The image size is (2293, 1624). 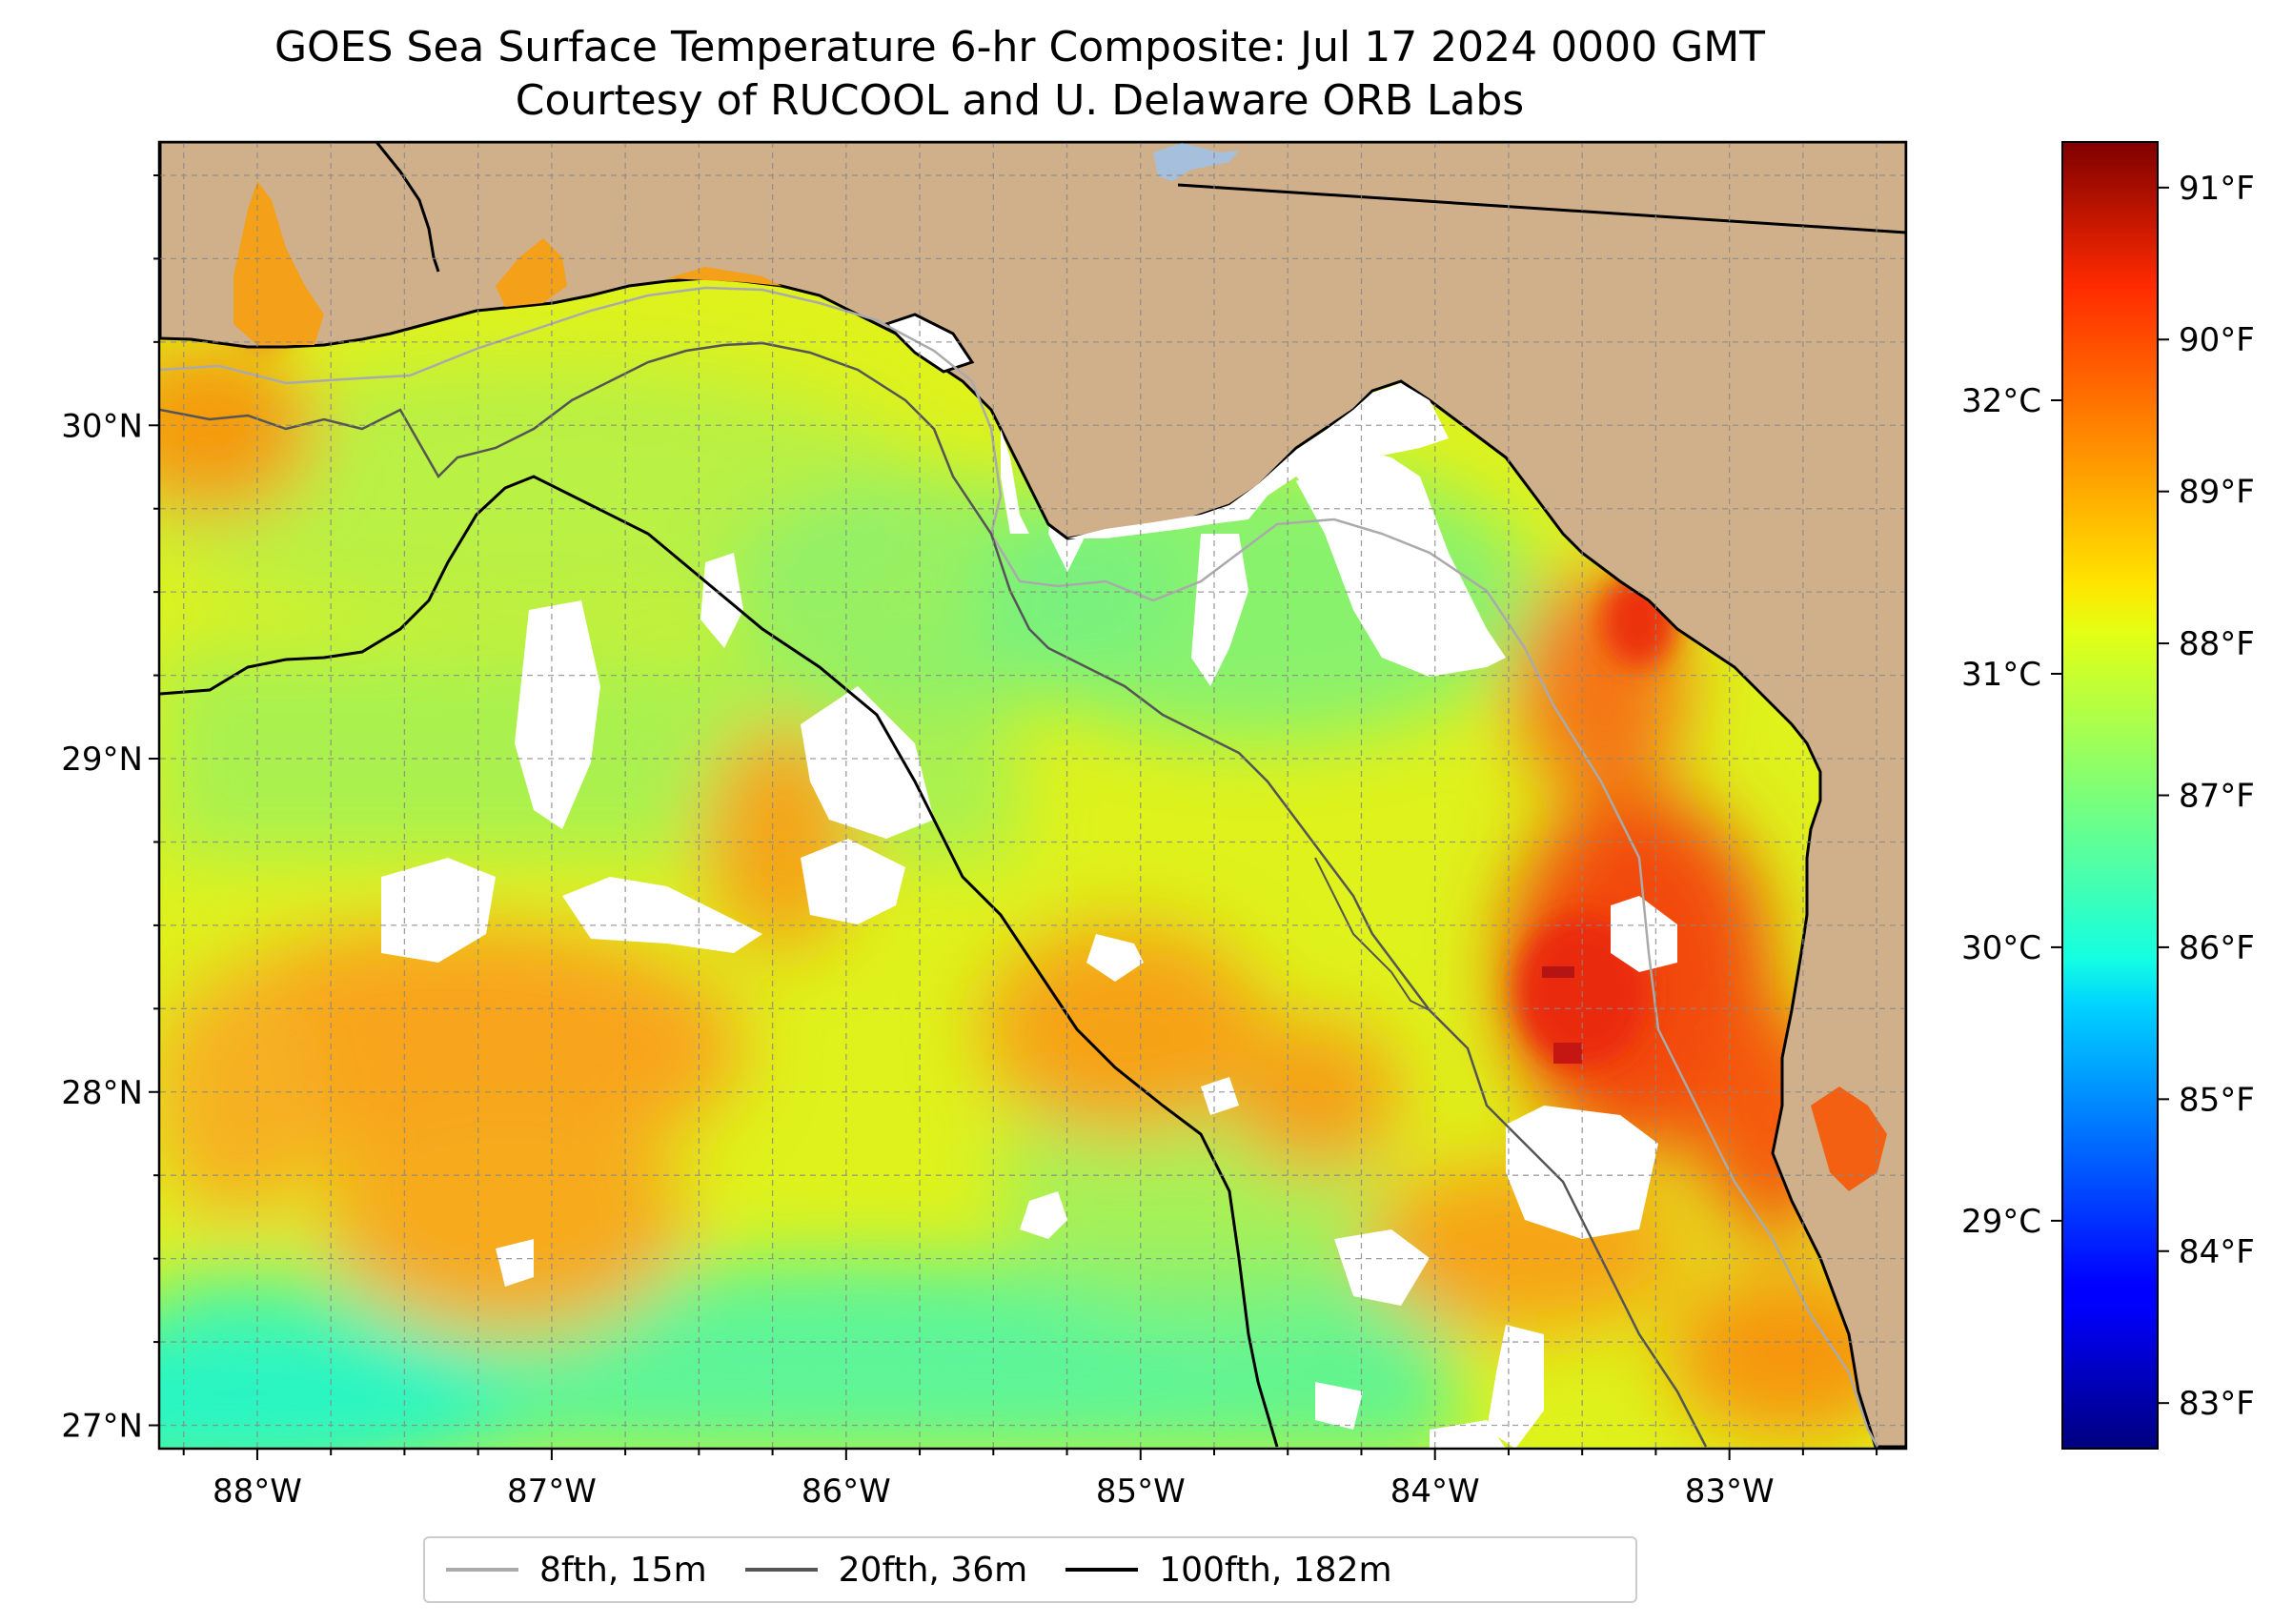 I want to click on contour-20fth-shelf, so click(x=1373, y=934).